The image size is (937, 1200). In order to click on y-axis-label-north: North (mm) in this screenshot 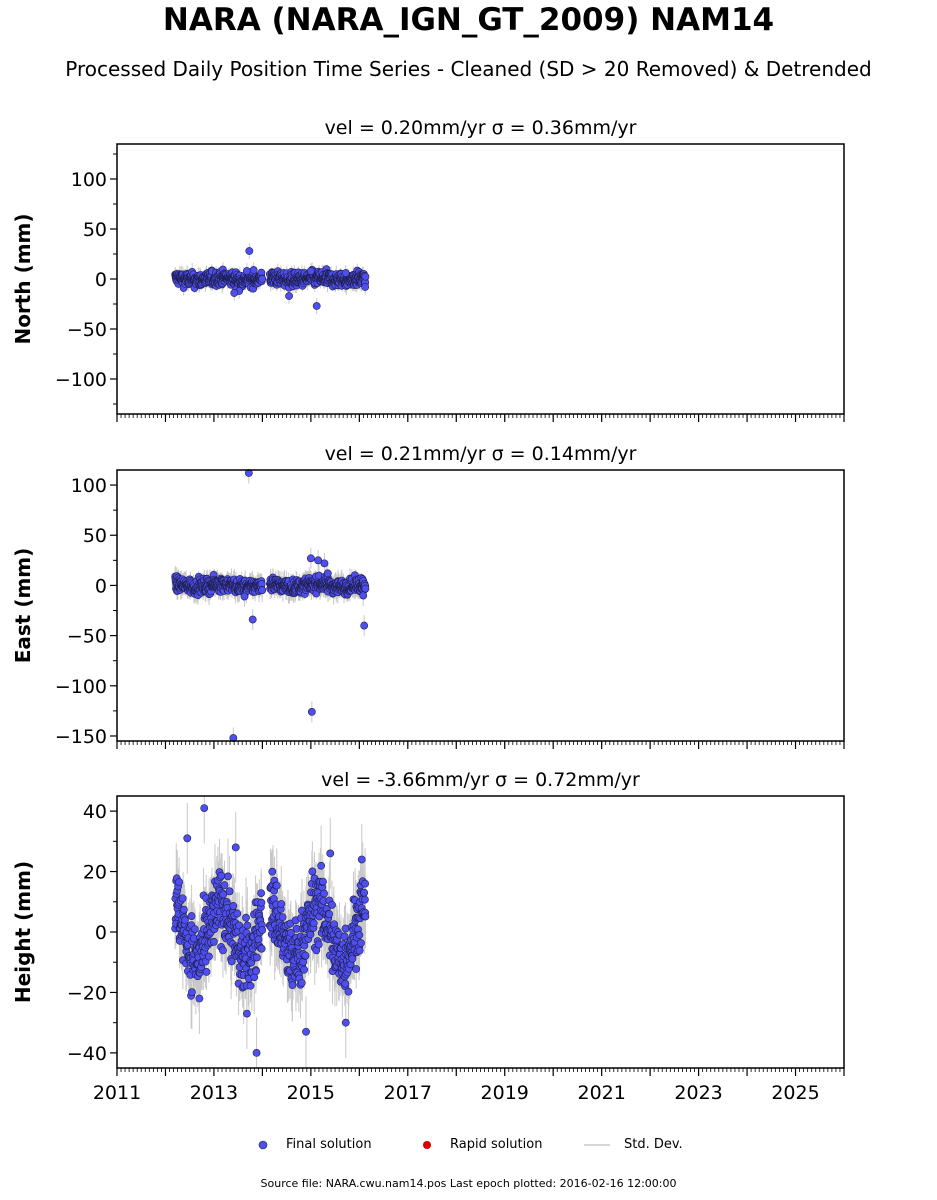, I will do `click(23, 278)`.